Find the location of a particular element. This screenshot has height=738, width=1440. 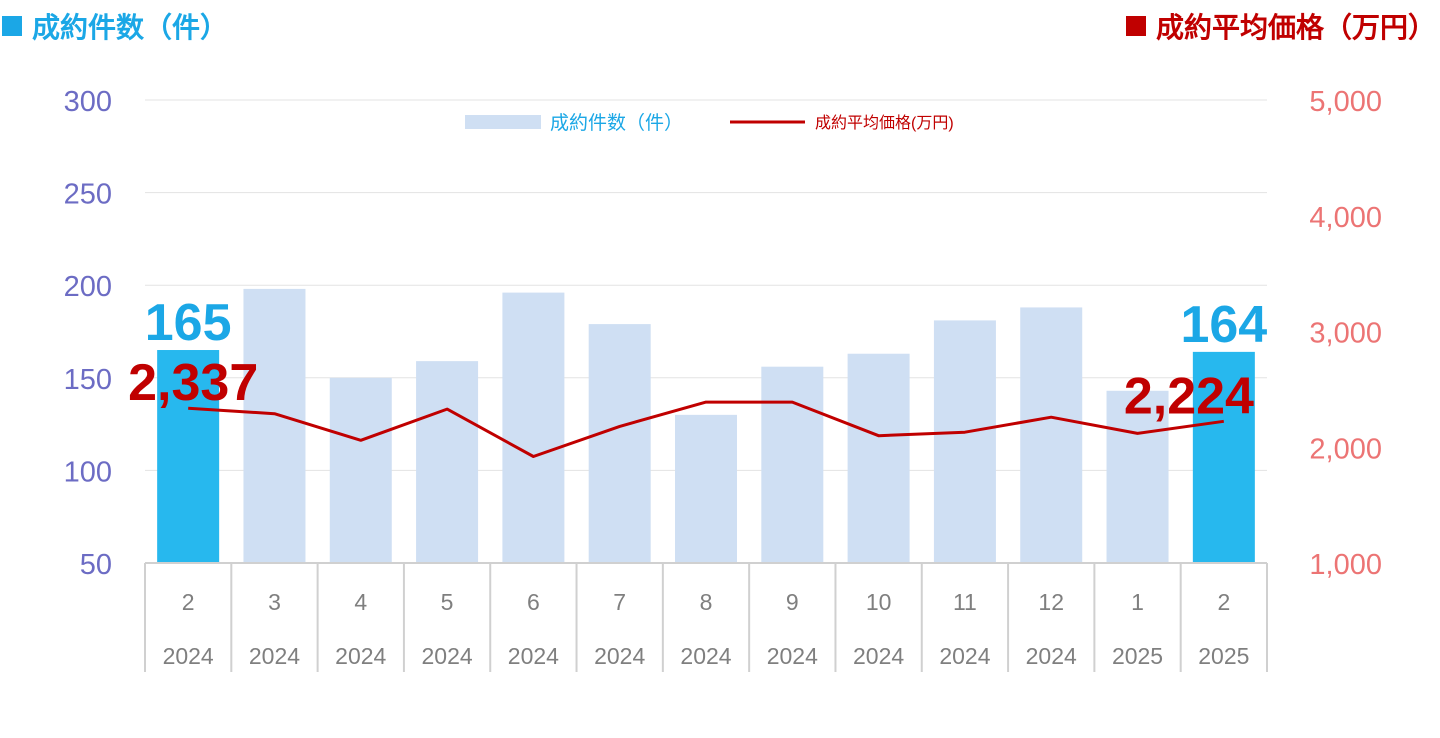

legend-bar-label: 成約件数（件） is located at coordinates (616, 123).